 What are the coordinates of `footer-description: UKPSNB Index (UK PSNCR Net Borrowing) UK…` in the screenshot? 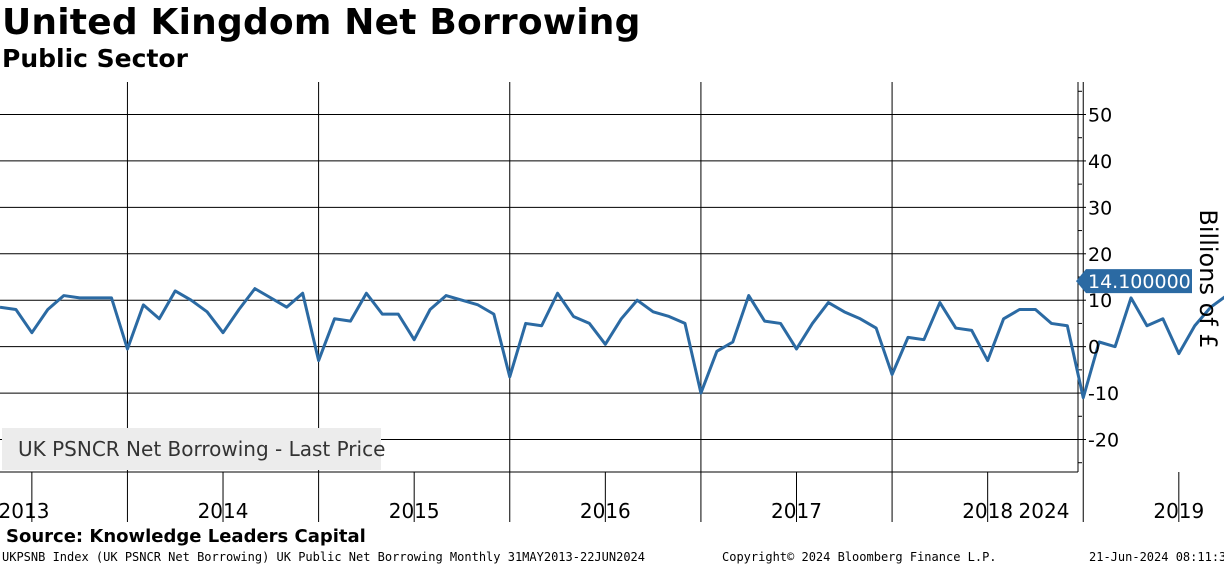 It's located at (323, 557).